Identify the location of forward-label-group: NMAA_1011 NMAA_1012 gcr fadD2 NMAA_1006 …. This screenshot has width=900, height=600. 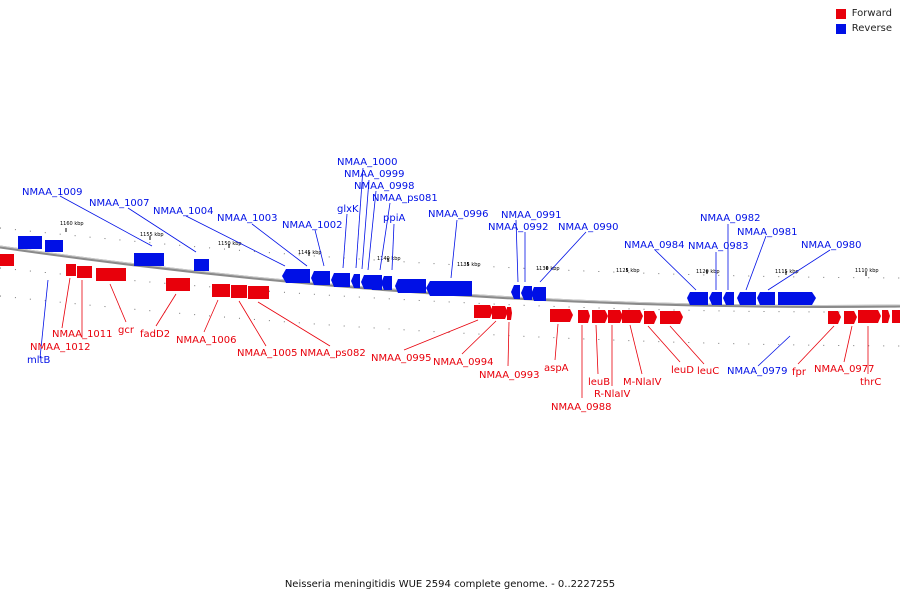
(455, 369).